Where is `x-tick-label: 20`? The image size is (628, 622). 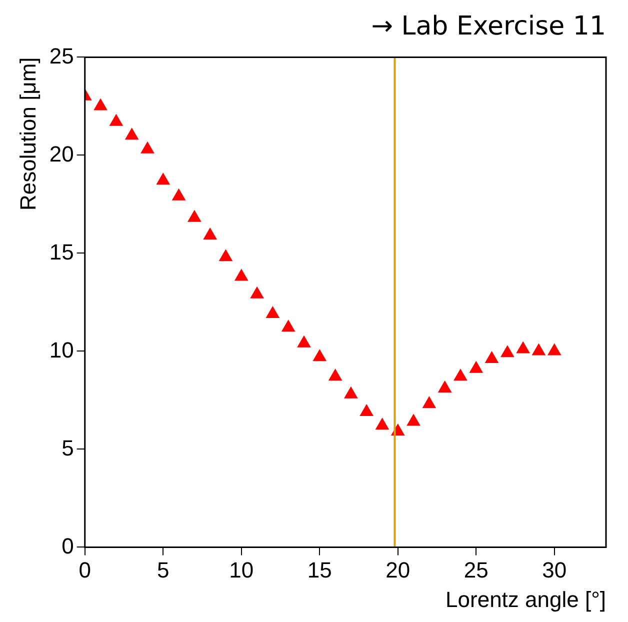
x-tick-label: 20 is located at coordinates (398, 569).